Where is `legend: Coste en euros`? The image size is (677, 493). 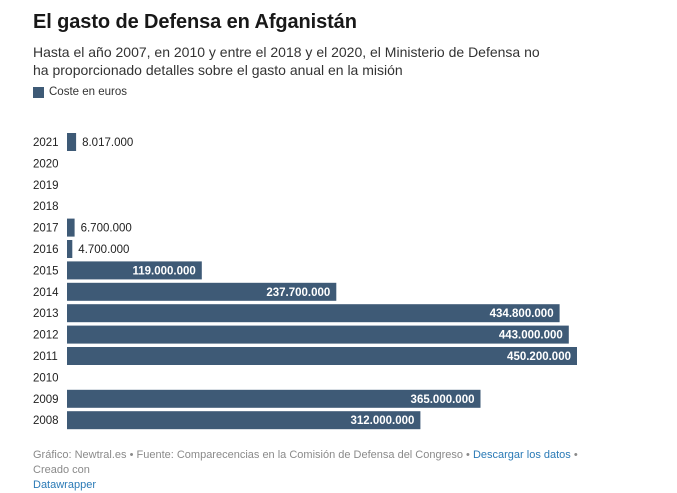 legend: Coste en euros is located at coordinates (80, 92).